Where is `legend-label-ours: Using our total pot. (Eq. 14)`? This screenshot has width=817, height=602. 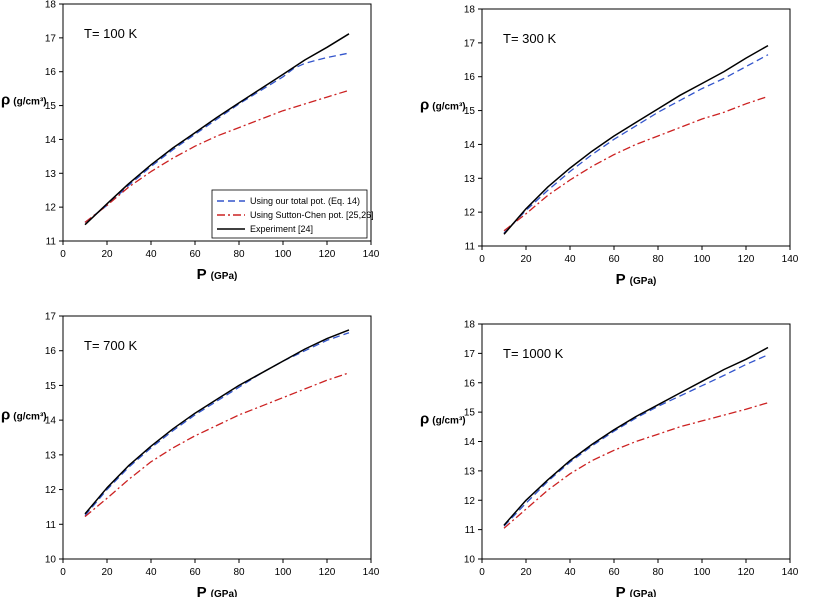
legend-label-ours: Using our total pot. (Eq. 14) is located at coordinates (305, 201).